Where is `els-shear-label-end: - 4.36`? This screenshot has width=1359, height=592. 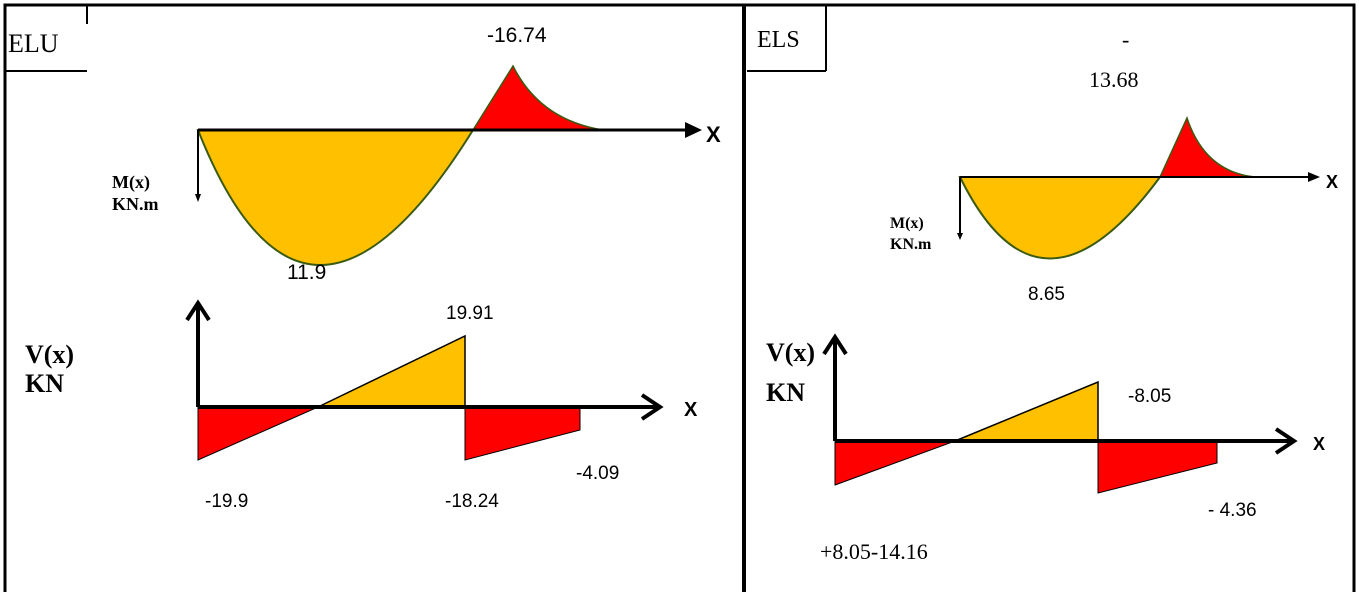 els-shear-label-end: - 4.36 is located at coordinates (1232, 510).